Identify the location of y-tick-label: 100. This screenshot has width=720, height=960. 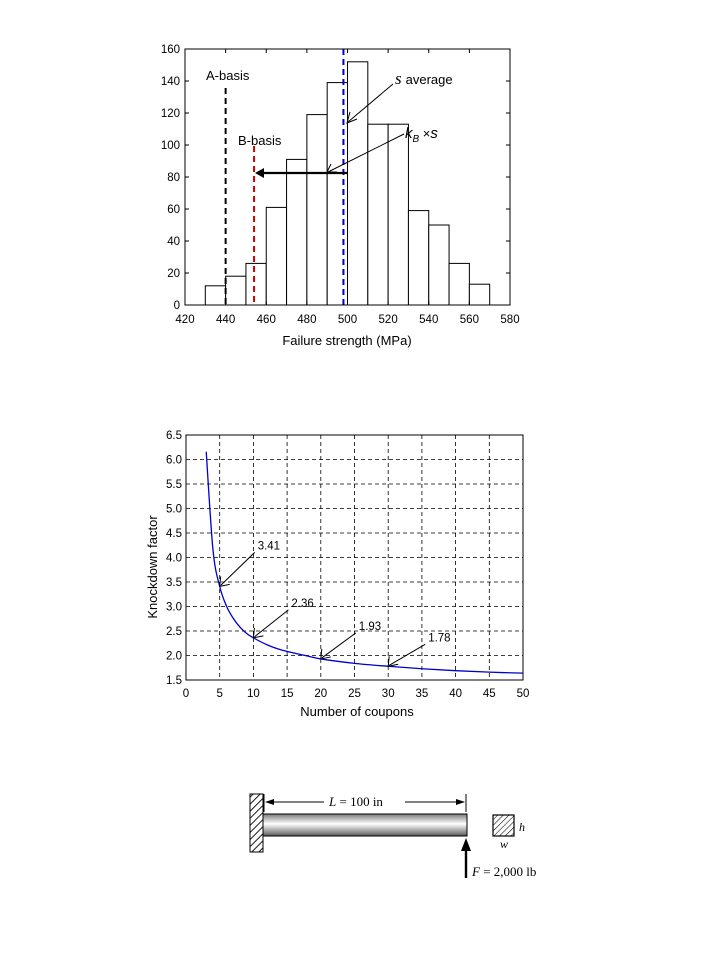
(170, 146).